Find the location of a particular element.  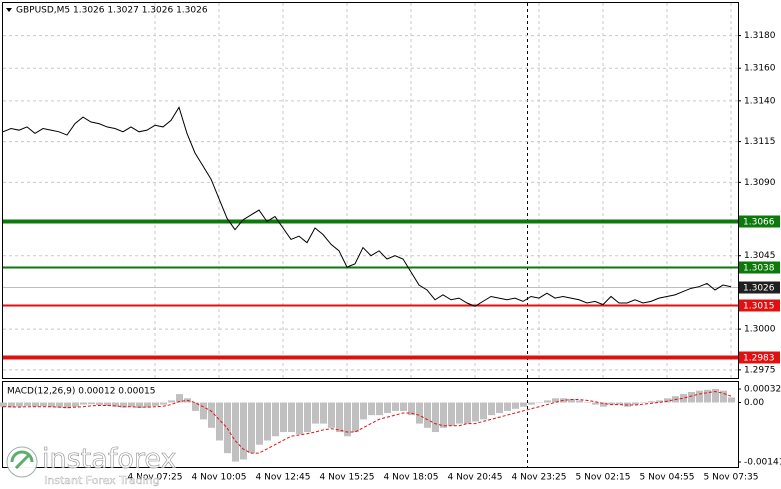

menu-arrow is located at coordinates (9, 10).